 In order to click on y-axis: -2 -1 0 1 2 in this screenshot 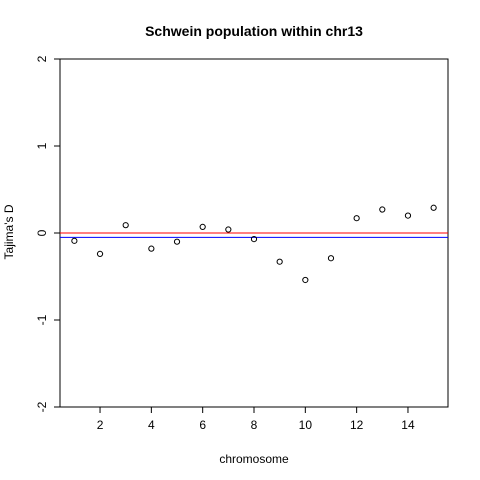, I will do `click(47, 233)`.